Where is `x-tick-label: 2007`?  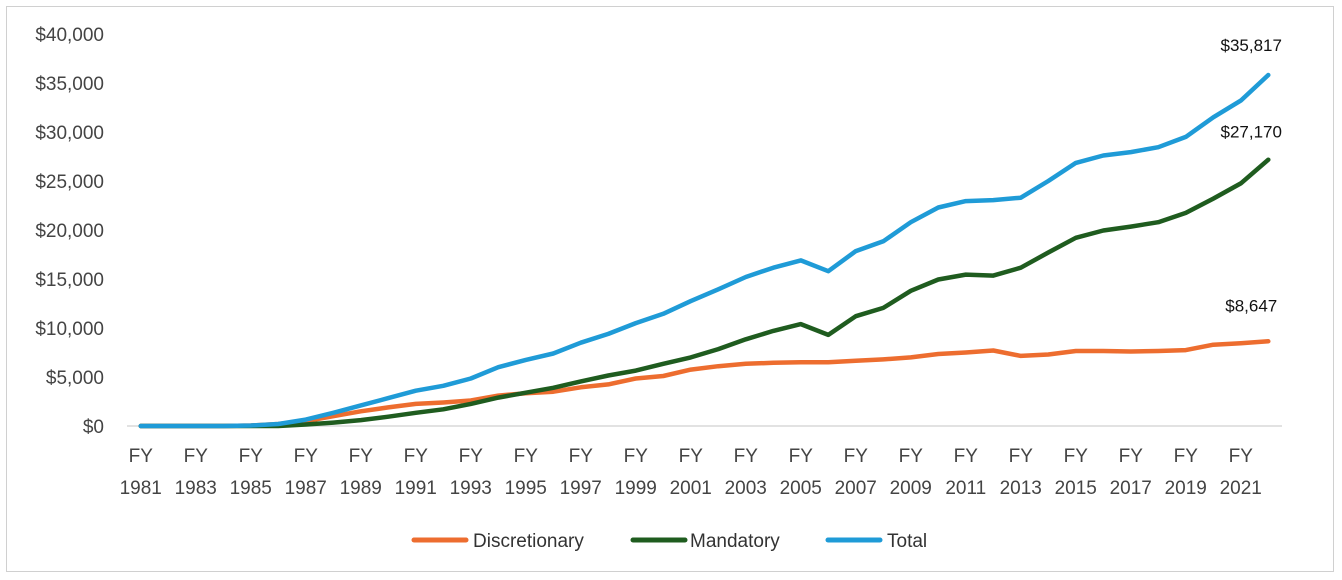
x-tick-label: 2007 is located at coordinates (856, 488).